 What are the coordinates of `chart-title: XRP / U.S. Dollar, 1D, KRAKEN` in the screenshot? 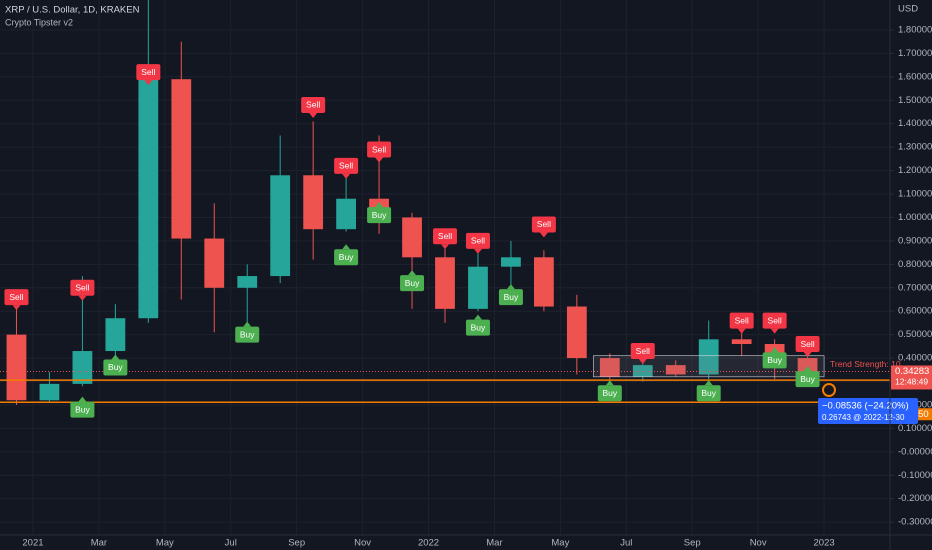 It's located at (72, 10).